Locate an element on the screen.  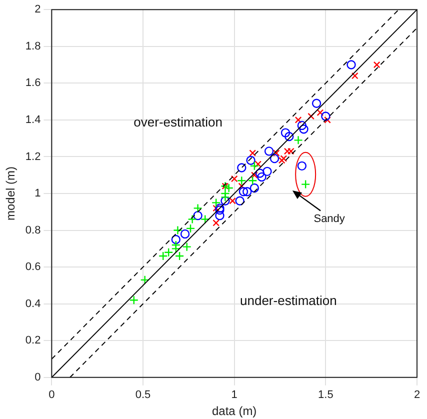
y-tick-label: 1.6 is located at coordinates (33, 83).